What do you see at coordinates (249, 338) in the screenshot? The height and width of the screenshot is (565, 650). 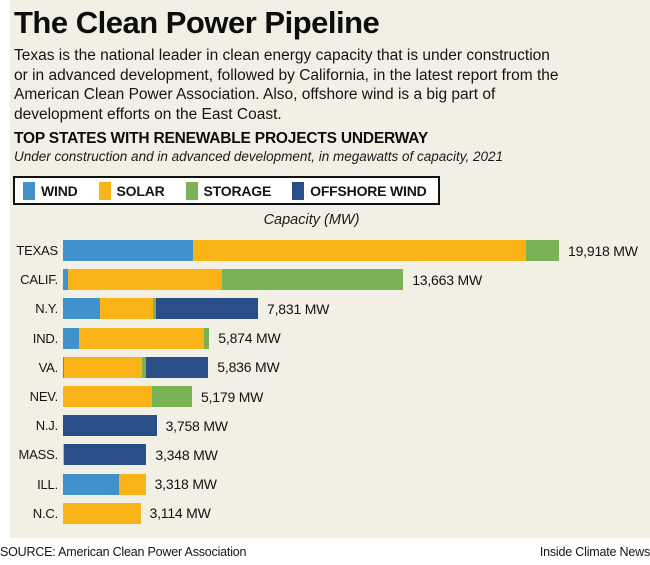 I see `value-label: 5,874 MW` at bounding box center [249, 338].